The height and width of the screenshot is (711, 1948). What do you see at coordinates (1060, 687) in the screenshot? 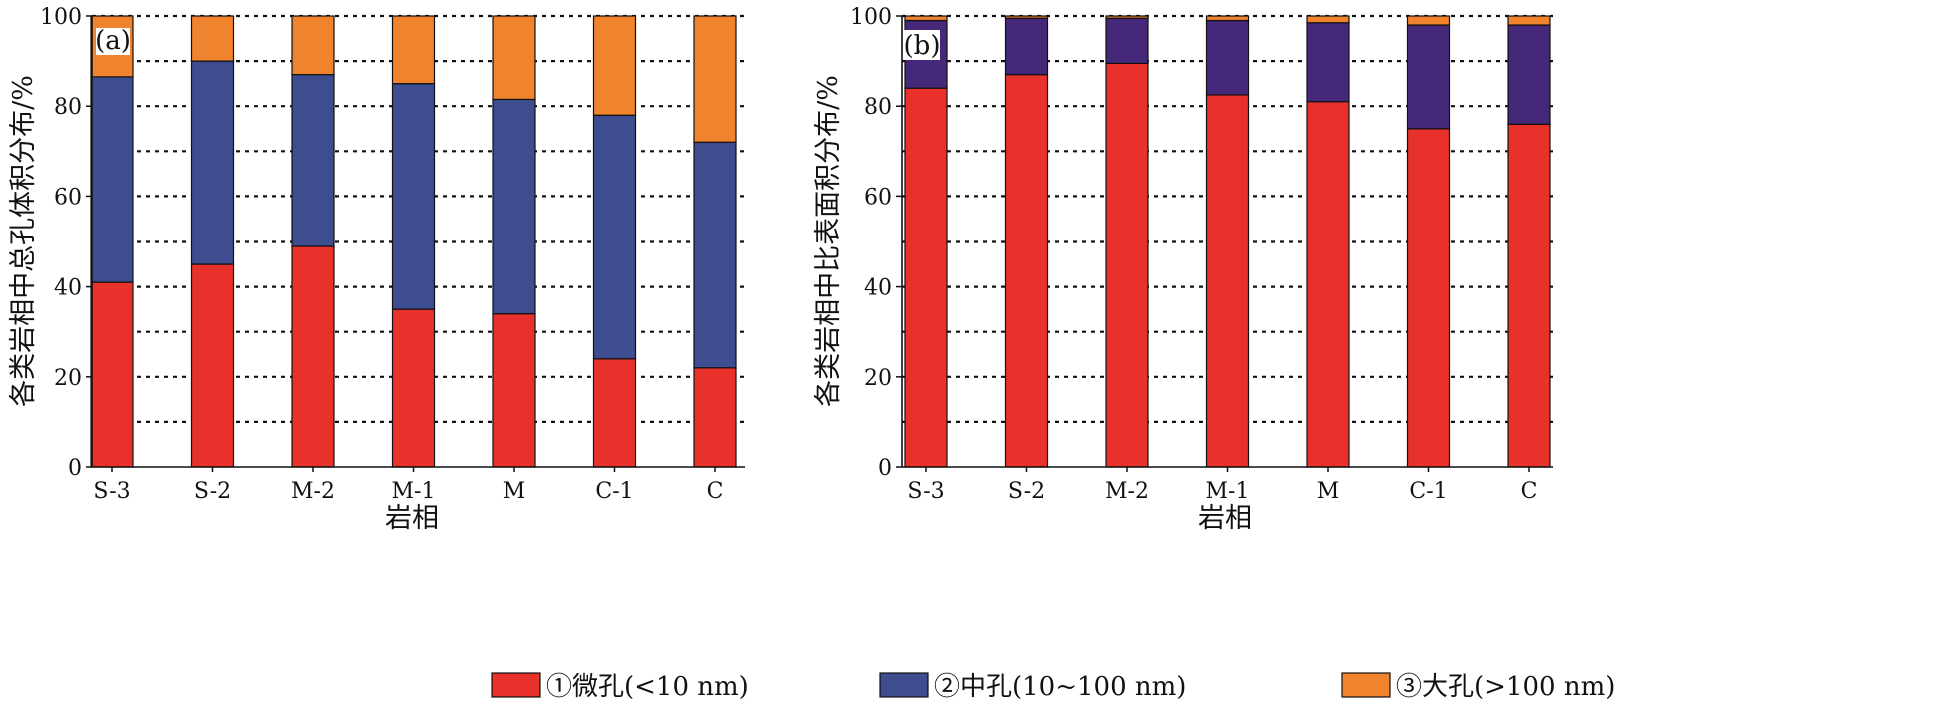
I see `legend-label: ②中孔(10~100 nm)` at bounding box center [1060, 687].